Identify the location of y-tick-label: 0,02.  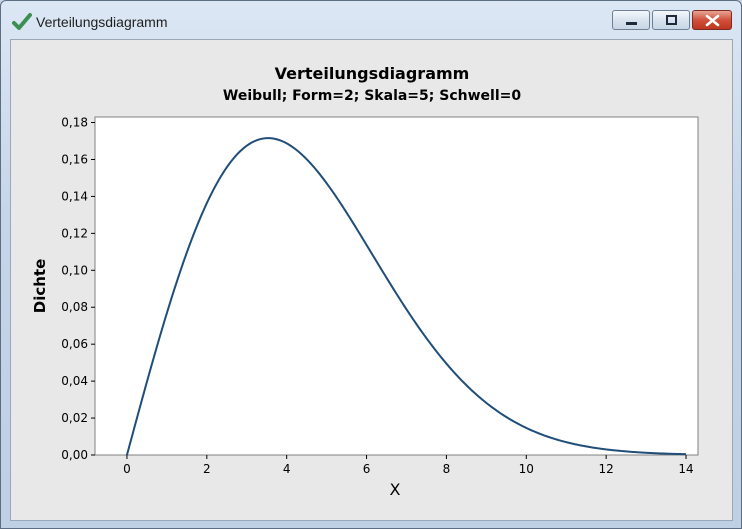
(74, 418).